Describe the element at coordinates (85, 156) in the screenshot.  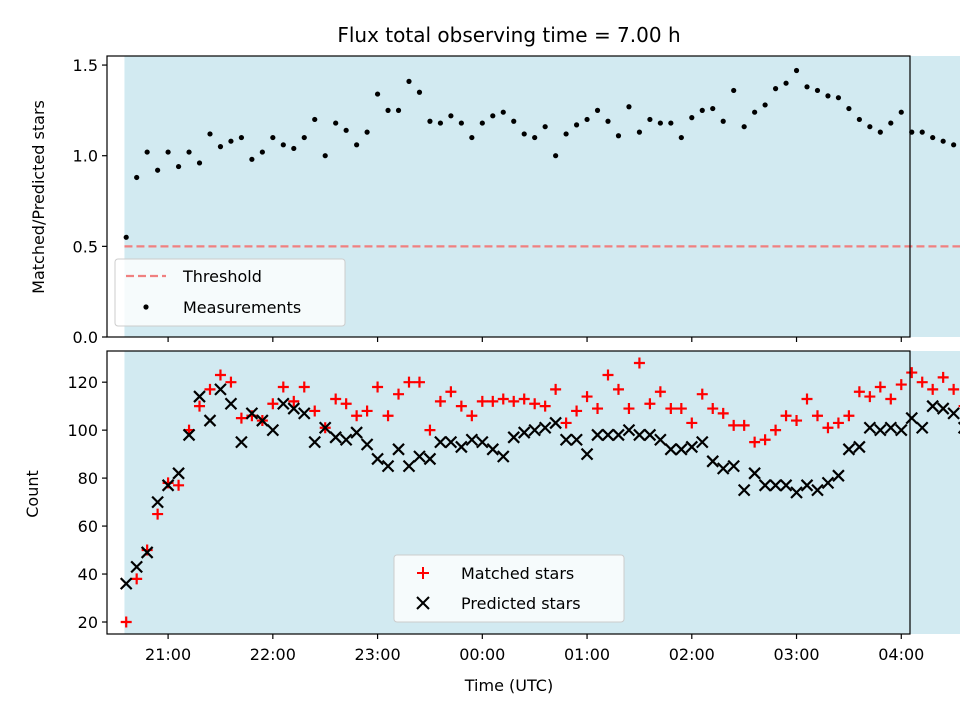
I see `y-tick-label: 1.0` at that location.